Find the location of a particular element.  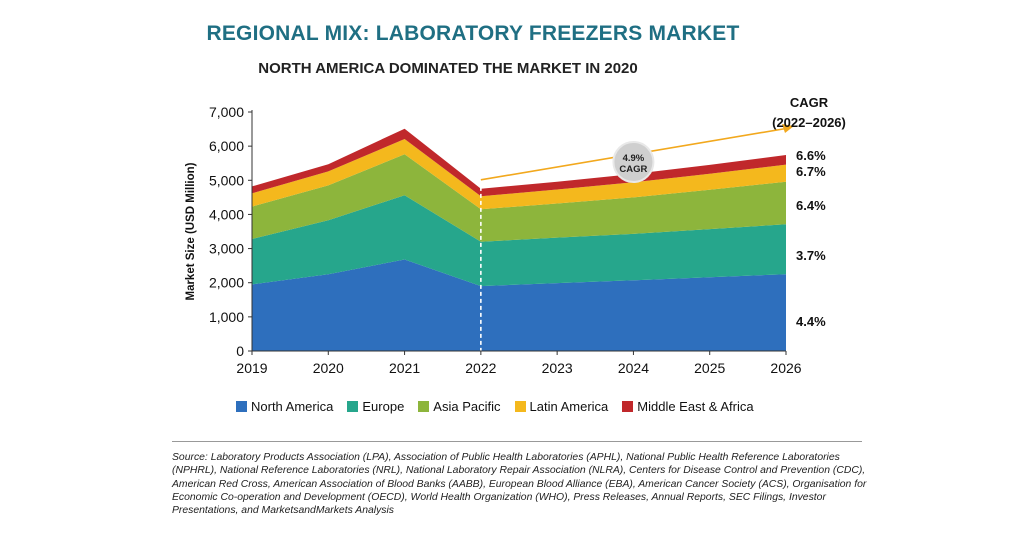

cagr-label-series-4: 6.7% is located at coordinates (811, 171).